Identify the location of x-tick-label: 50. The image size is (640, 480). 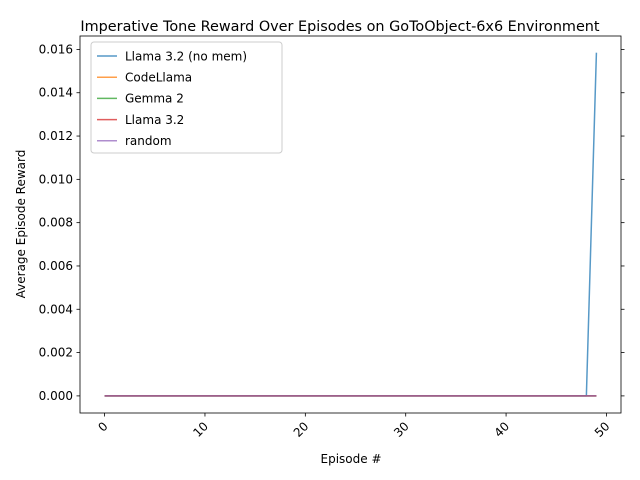
(602, 429).